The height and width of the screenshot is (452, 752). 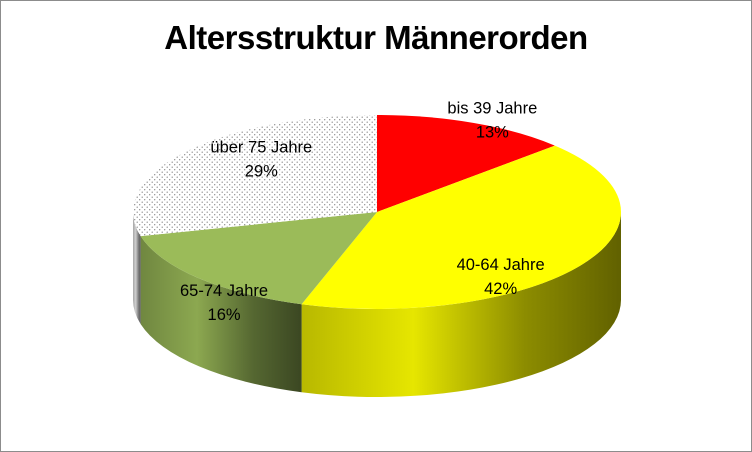 What do you see at coordinates (261, 171) in the screenshot?
I see `slice-value-ueber-75-jahre: 29%` at bounding box center [261, 171].